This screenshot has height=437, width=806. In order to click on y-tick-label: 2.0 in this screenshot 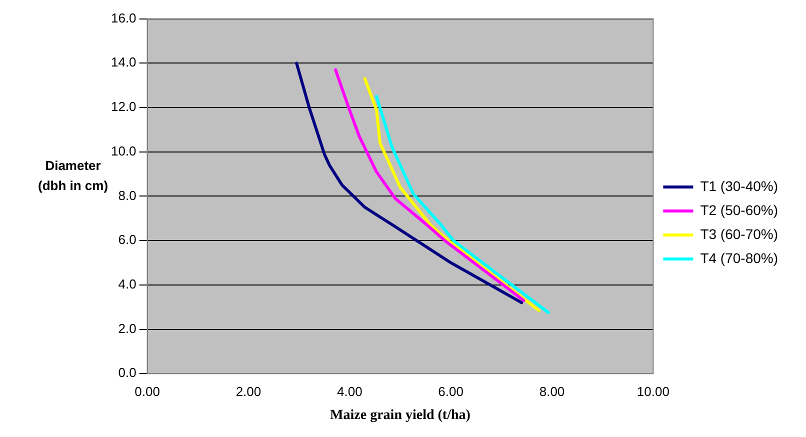, I will do `click(127, 328)`.